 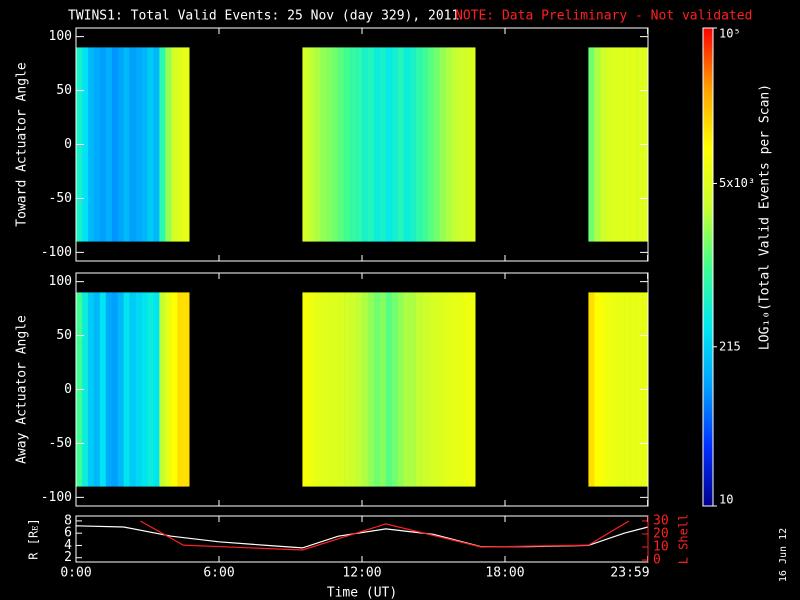 What do you see at coordinates (56, 252) in the screenshot?
I see `y-tick-label: -100` at bounding box center [56, 252].